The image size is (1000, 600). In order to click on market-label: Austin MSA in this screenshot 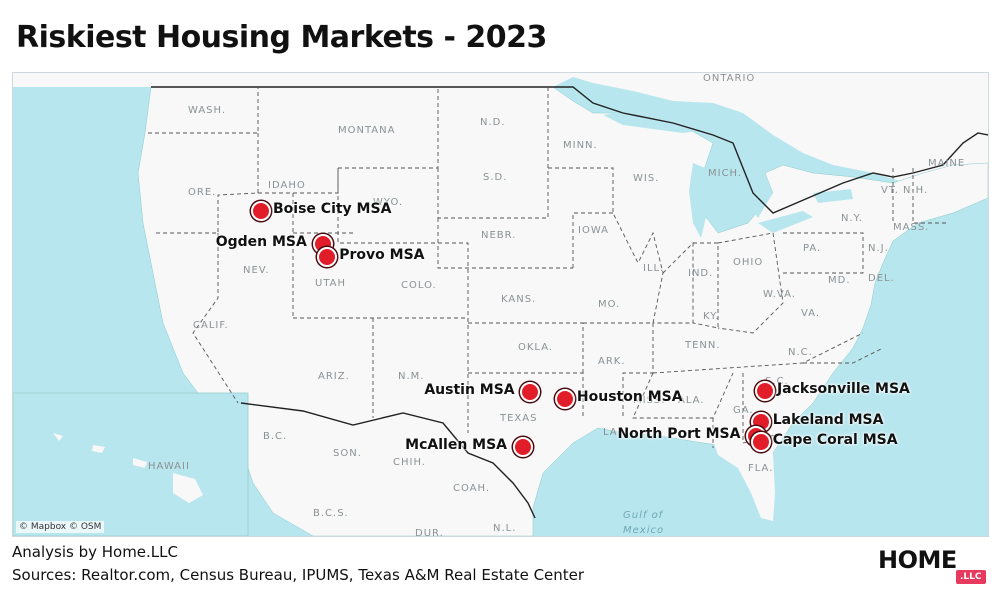, I will do `click(469, 389)`.